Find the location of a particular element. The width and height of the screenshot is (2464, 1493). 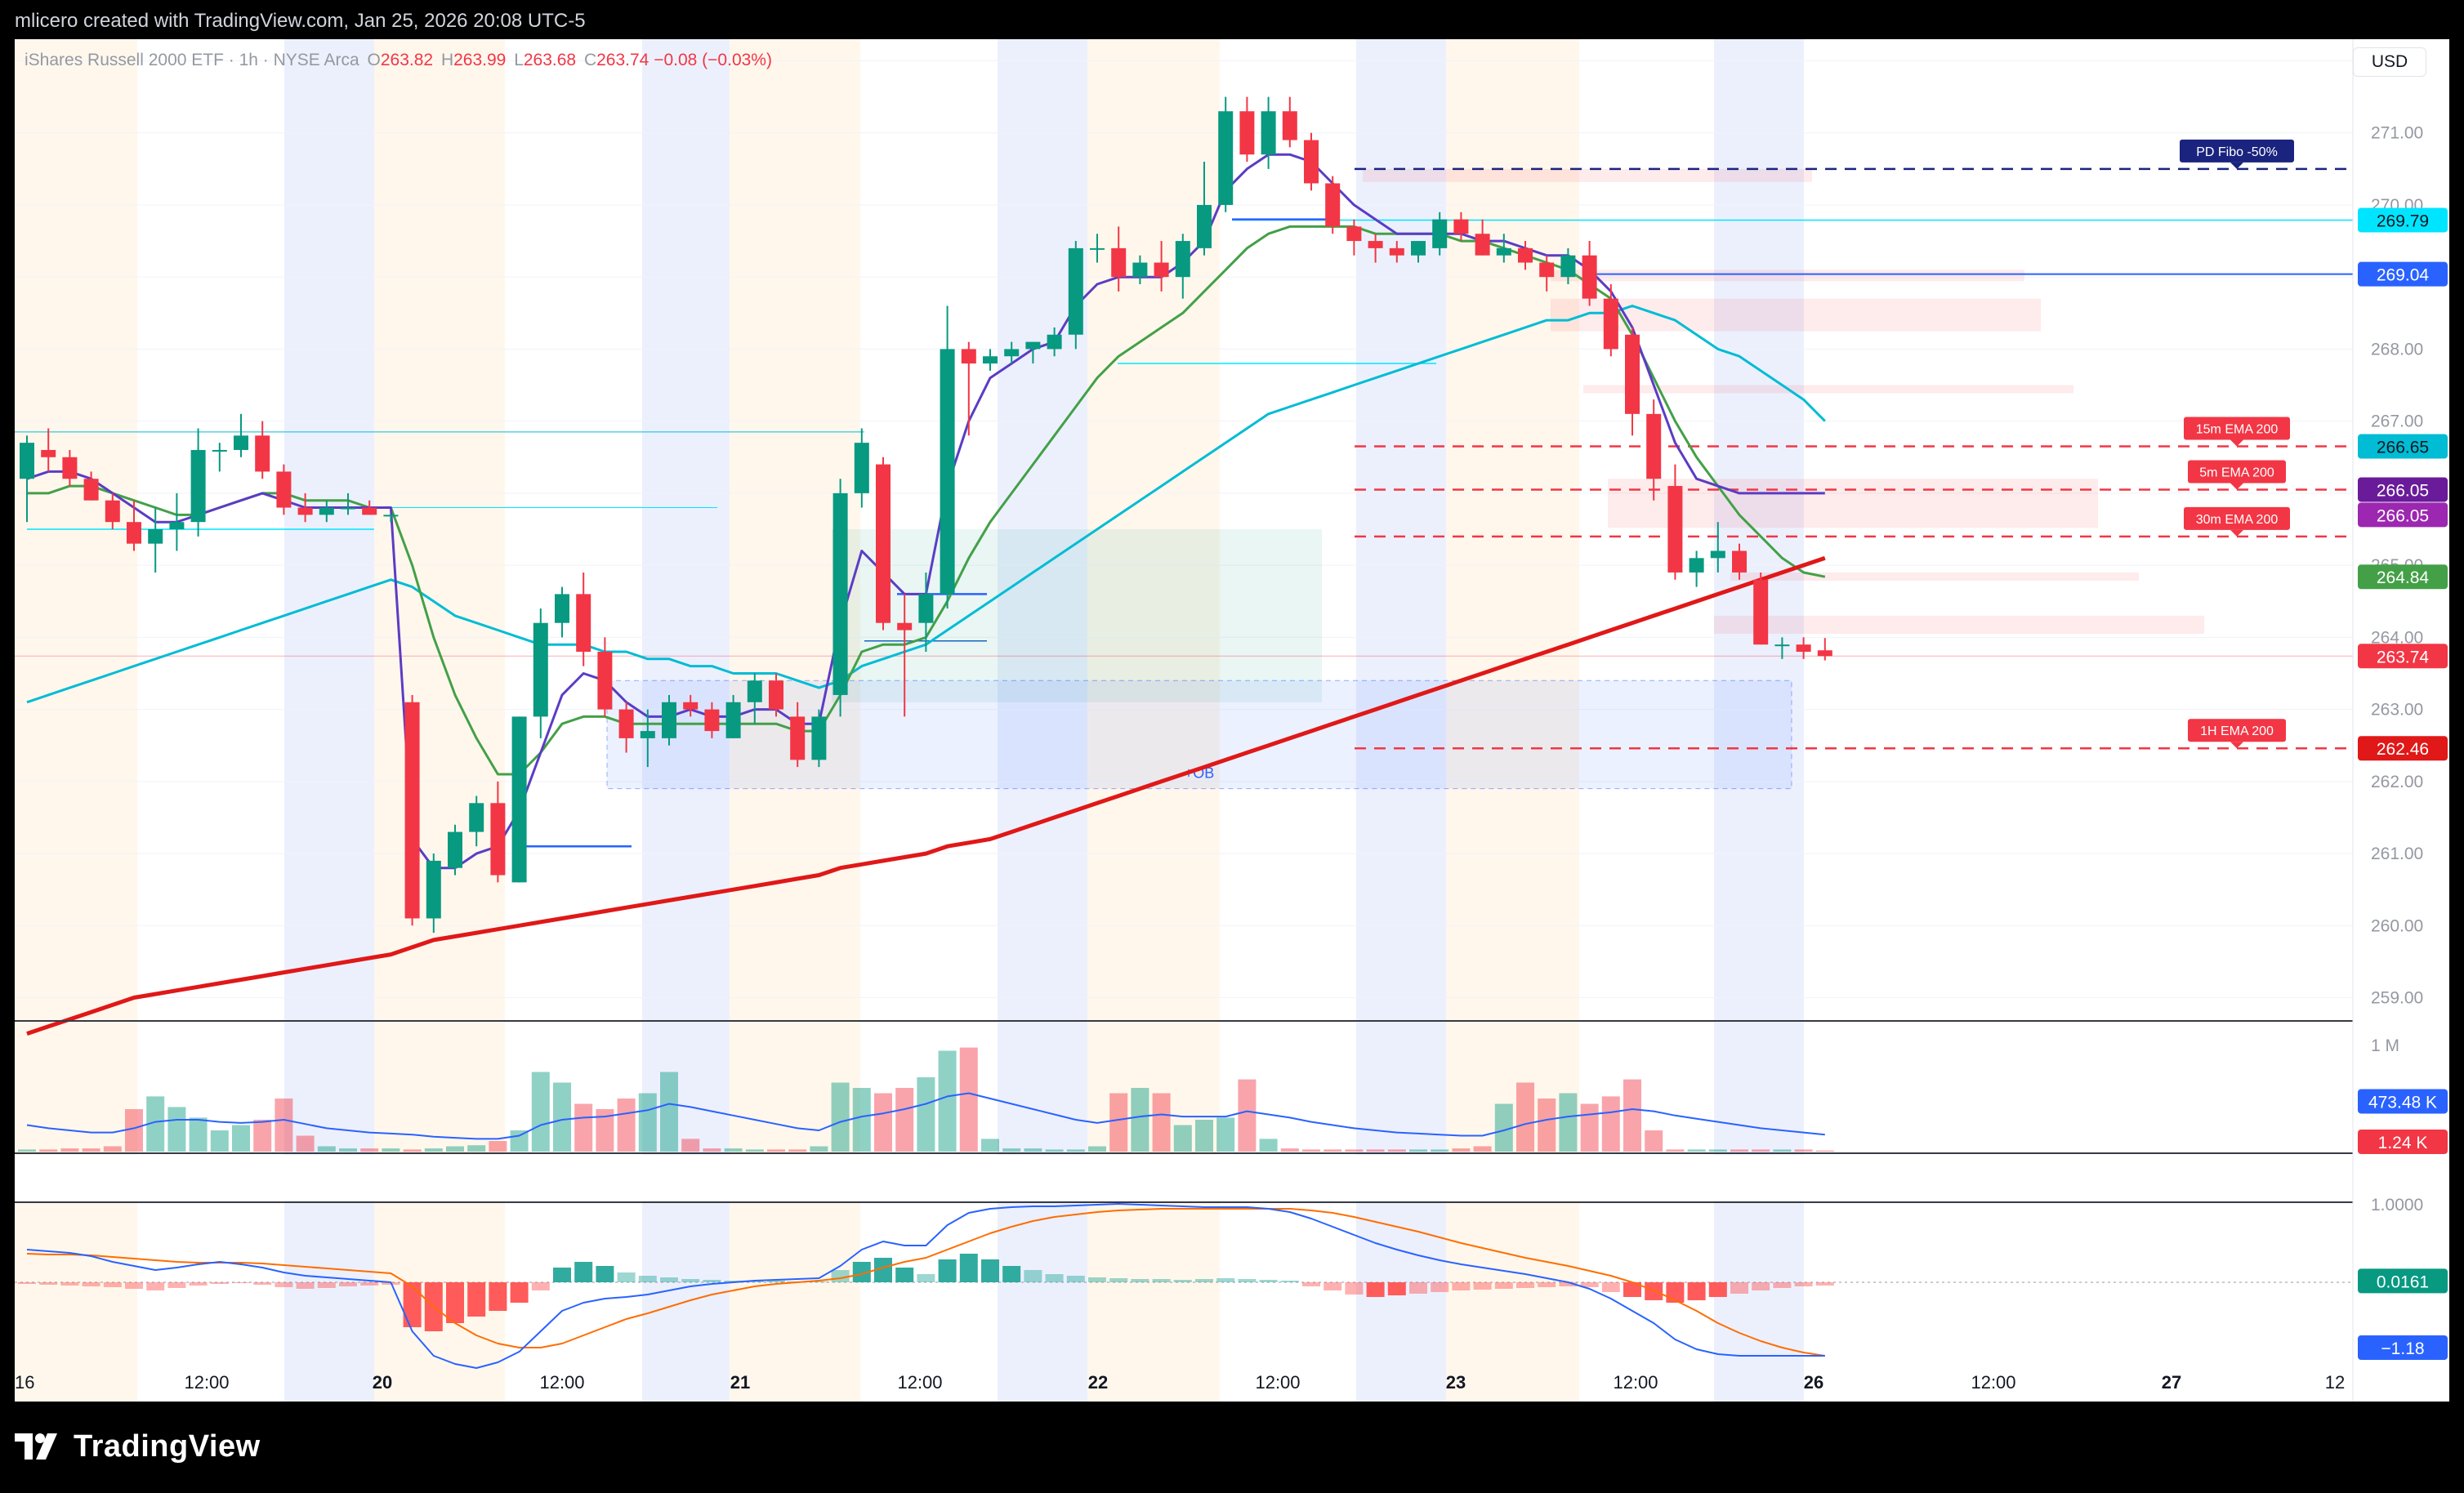

currency-button: USD is located at coordinates (2389, 62).